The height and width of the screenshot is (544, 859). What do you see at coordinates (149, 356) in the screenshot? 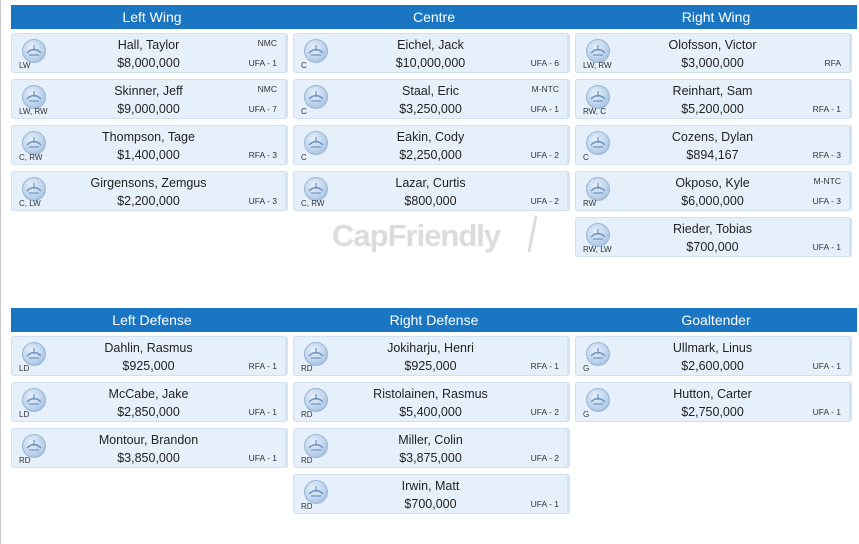
I see `player-card: Dahlin, Rasmus $925,000 LD RFA - 1` at bounding box center [149, 356].